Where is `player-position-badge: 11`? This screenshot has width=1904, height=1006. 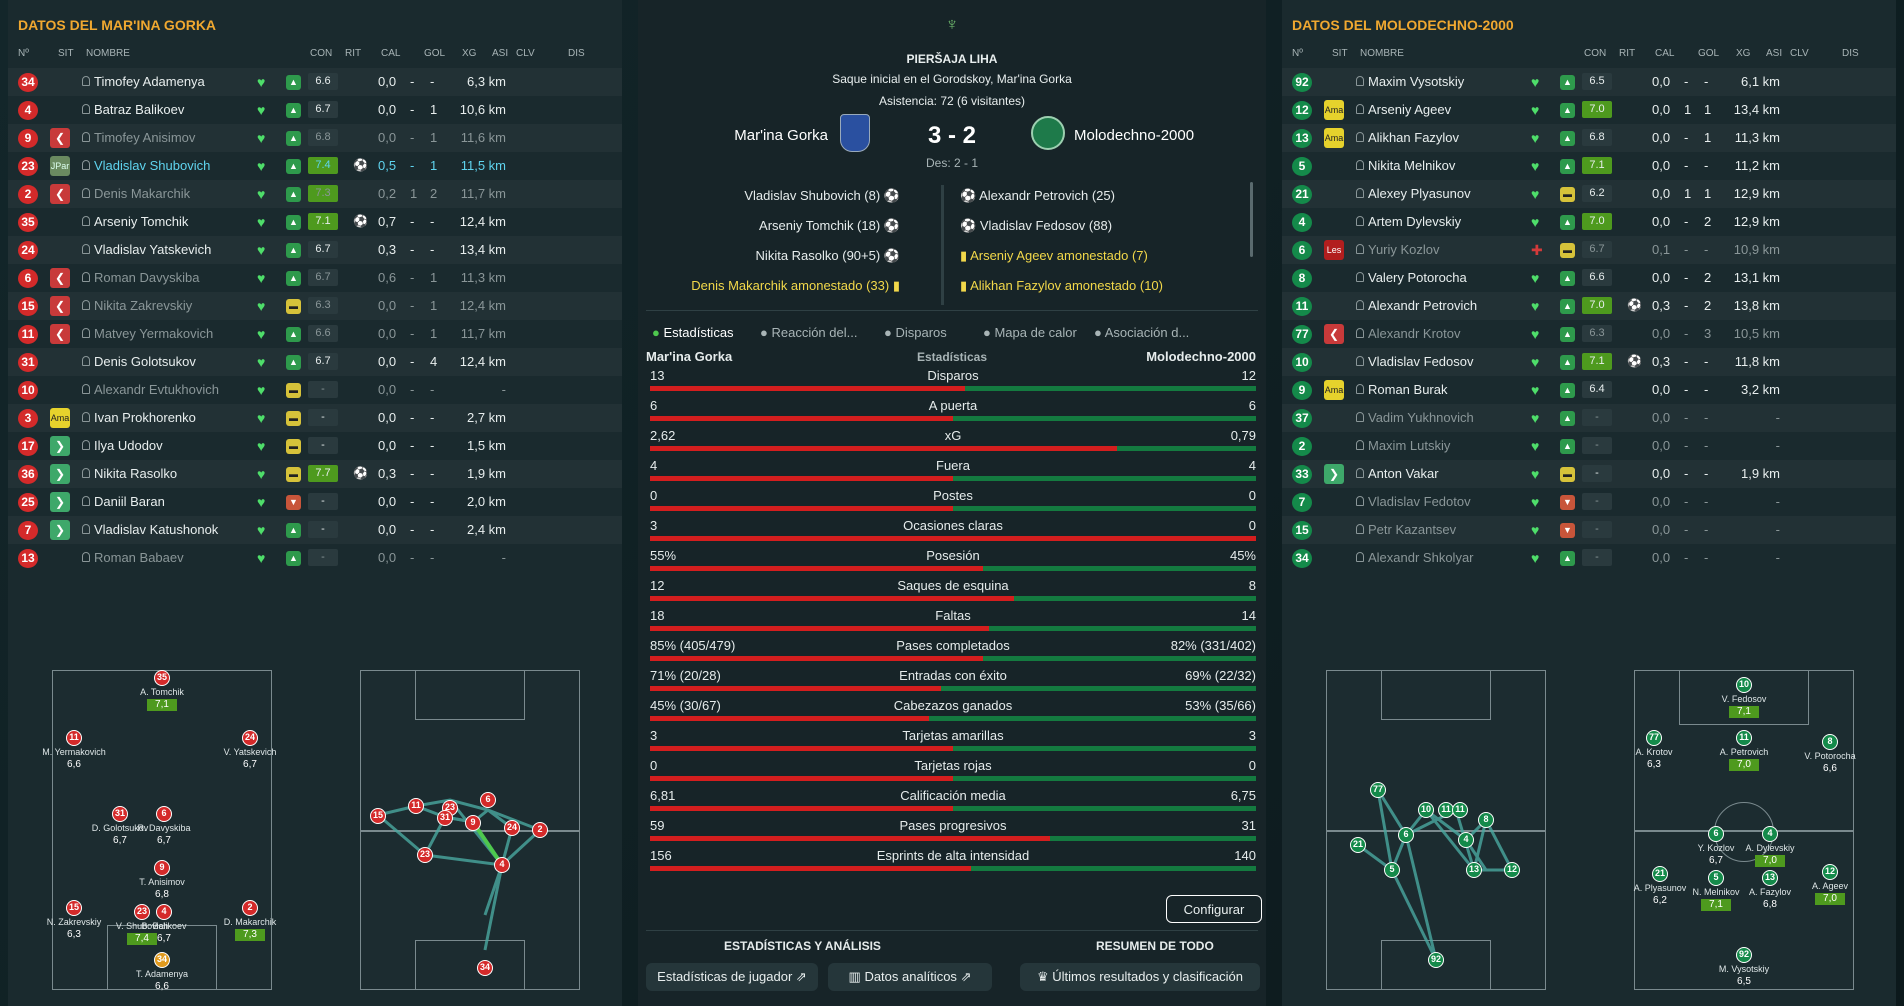 player-position-badge: 11 is located at coordinates (74, 738).